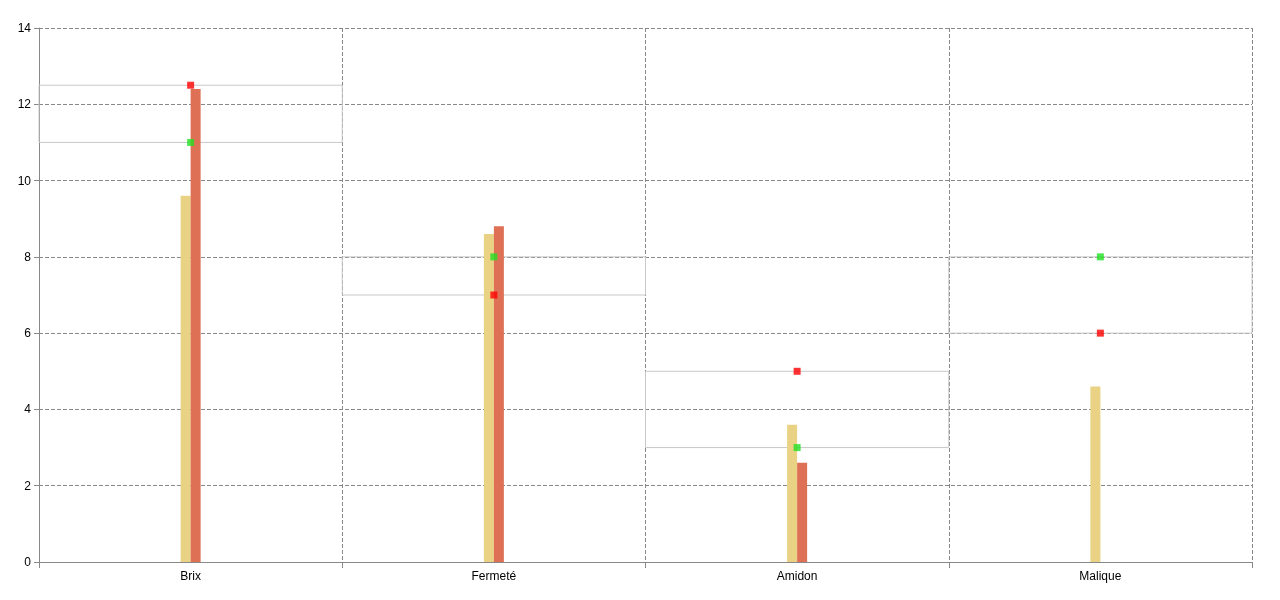 Image resolution: width=1280 pixels, height=600 pixels. Describe the element at coordinates (28, 409) in the screenshot. I see `y-tick-label: 4` at that location.